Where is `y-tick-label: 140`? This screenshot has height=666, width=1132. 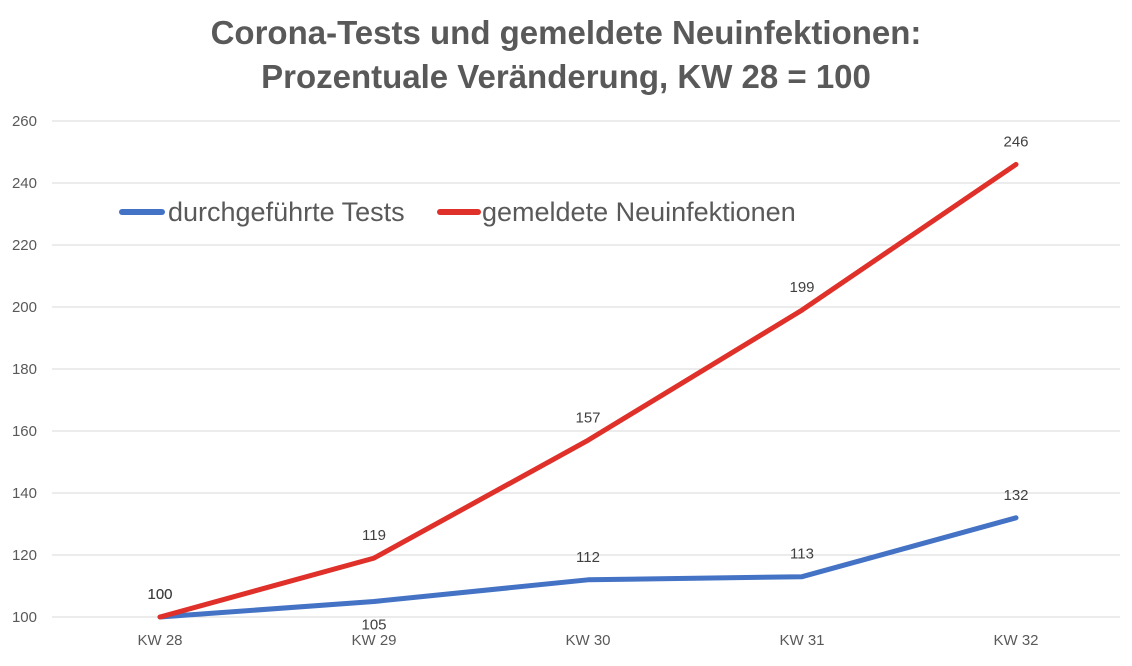
y-tick-label: 140 is located at coordinates (24, 493).